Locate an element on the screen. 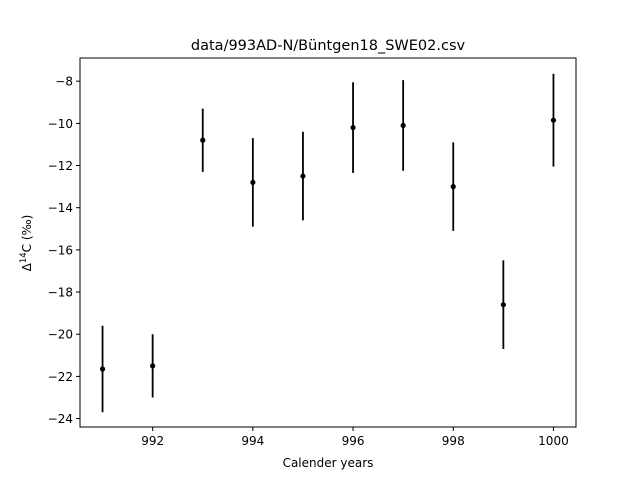 The width and height of the screenshot is (640, 480). y-tick-label: −18 is located at coordinates (60, 293).